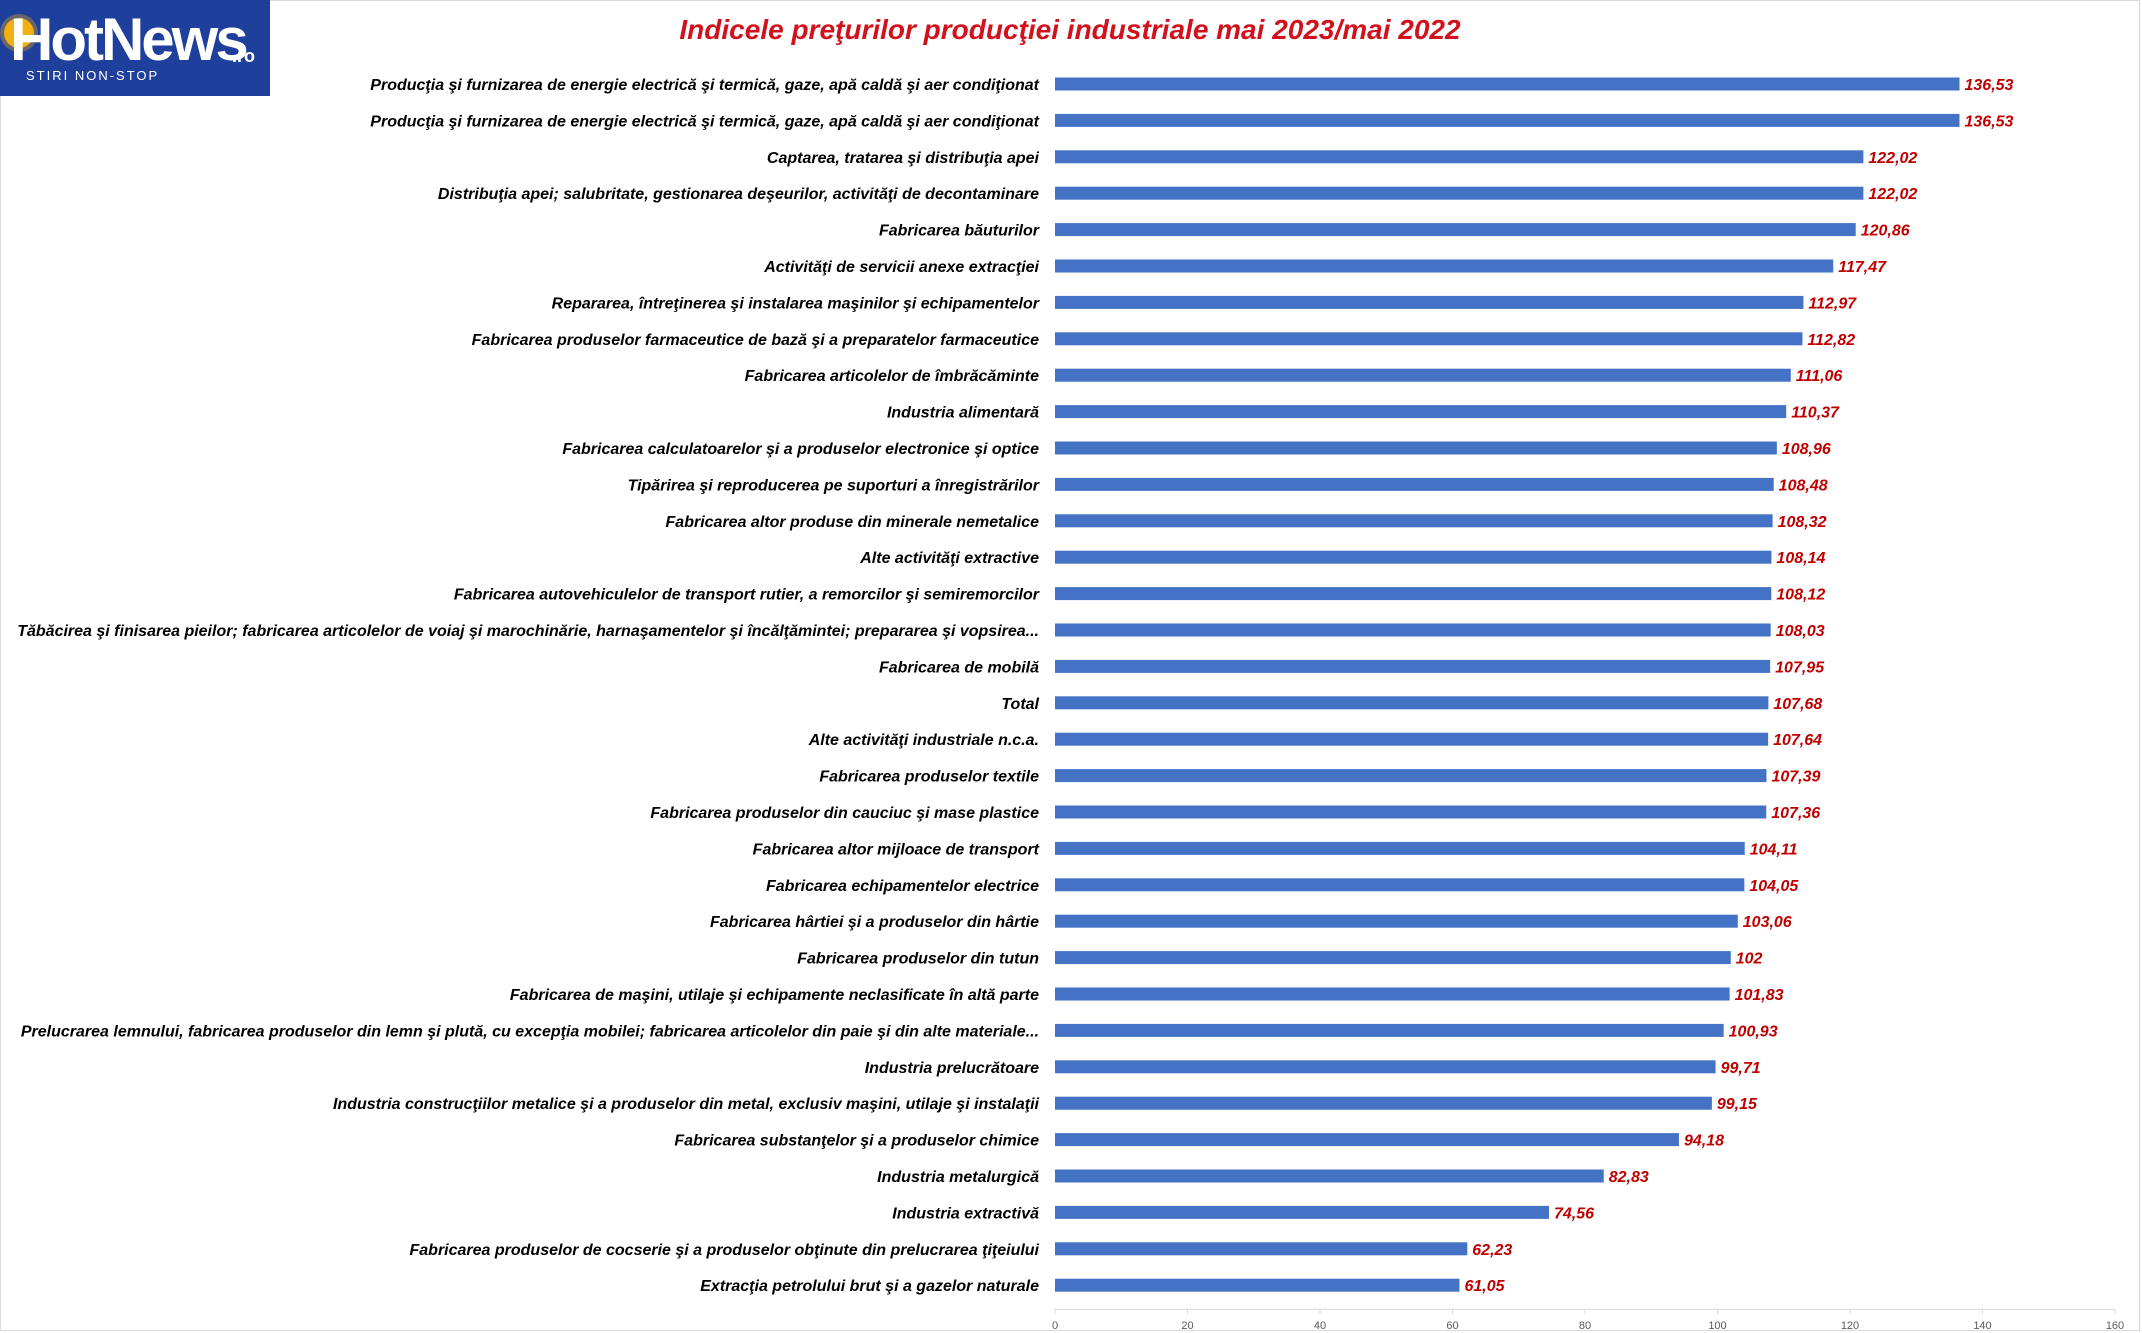 The image size is (2142, 1333). I want to click on data-label: 74,56, so click(1574, 1213).